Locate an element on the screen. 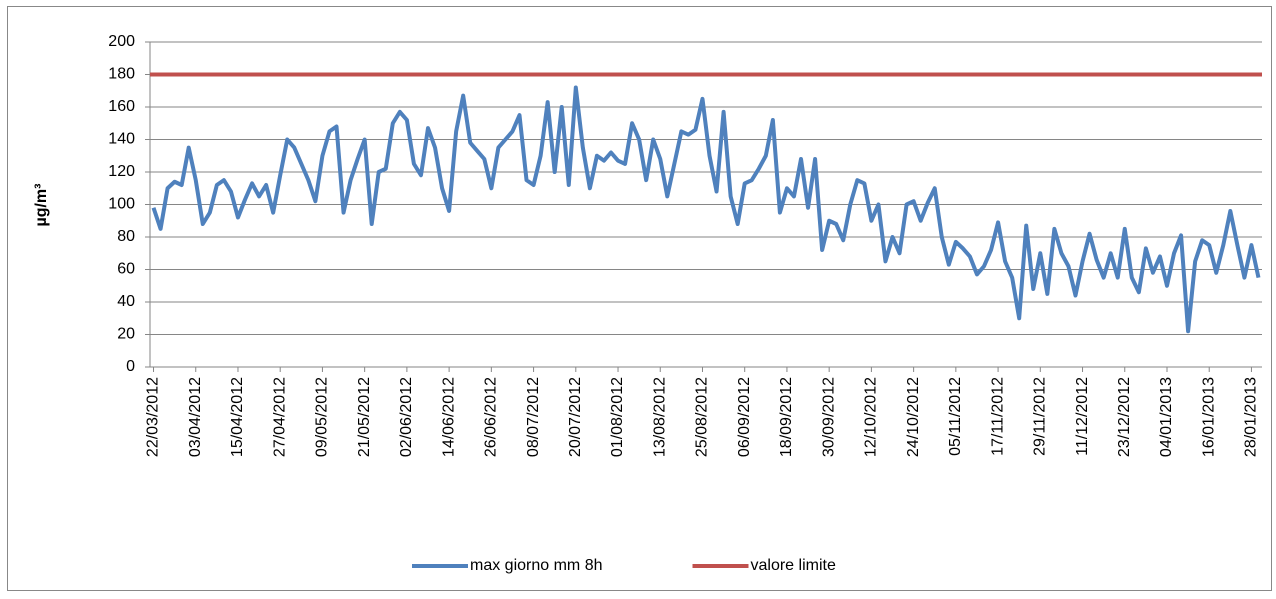  y-axis-title: µg/m³ is located at coordinates (41, 205).